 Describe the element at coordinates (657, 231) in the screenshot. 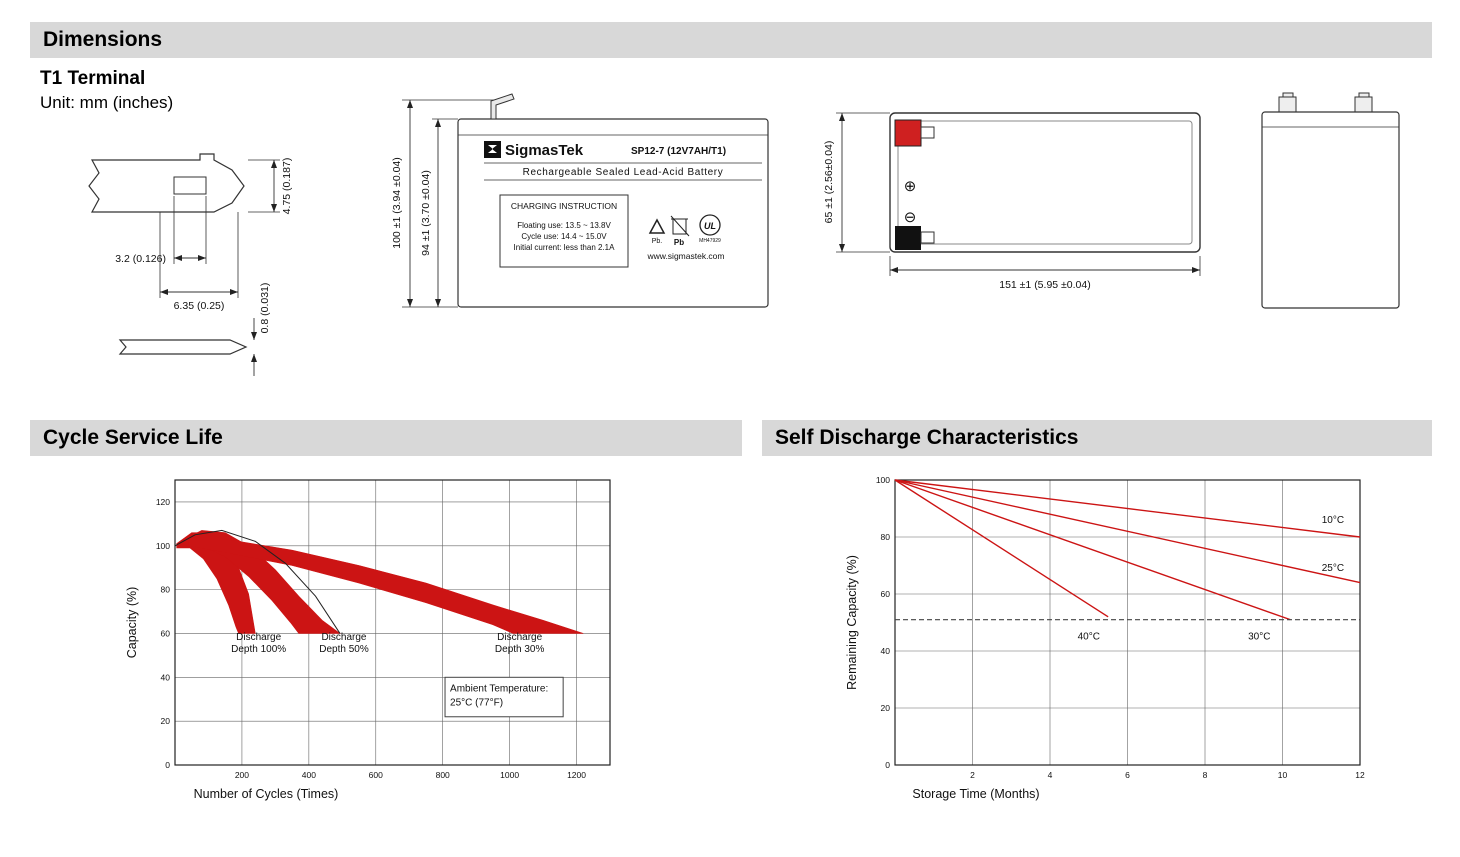

I see `recycle-pb-icon: Pb.` at that location.